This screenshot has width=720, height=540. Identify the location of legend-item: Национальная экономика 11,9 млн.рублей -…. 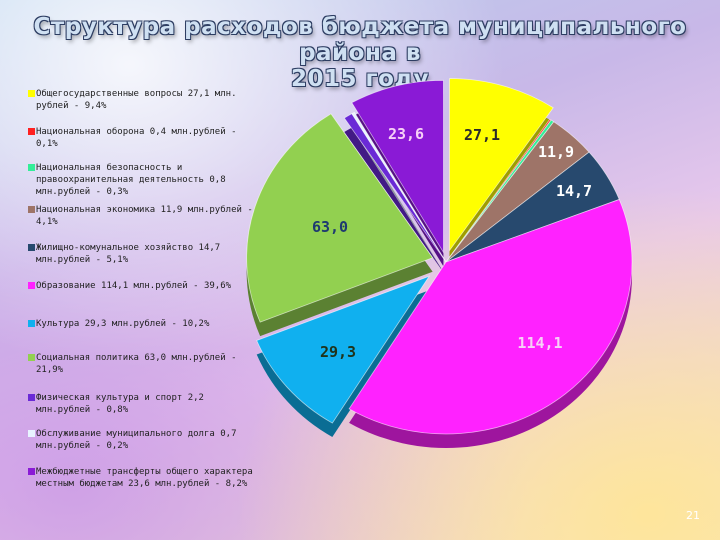
(144, 216).